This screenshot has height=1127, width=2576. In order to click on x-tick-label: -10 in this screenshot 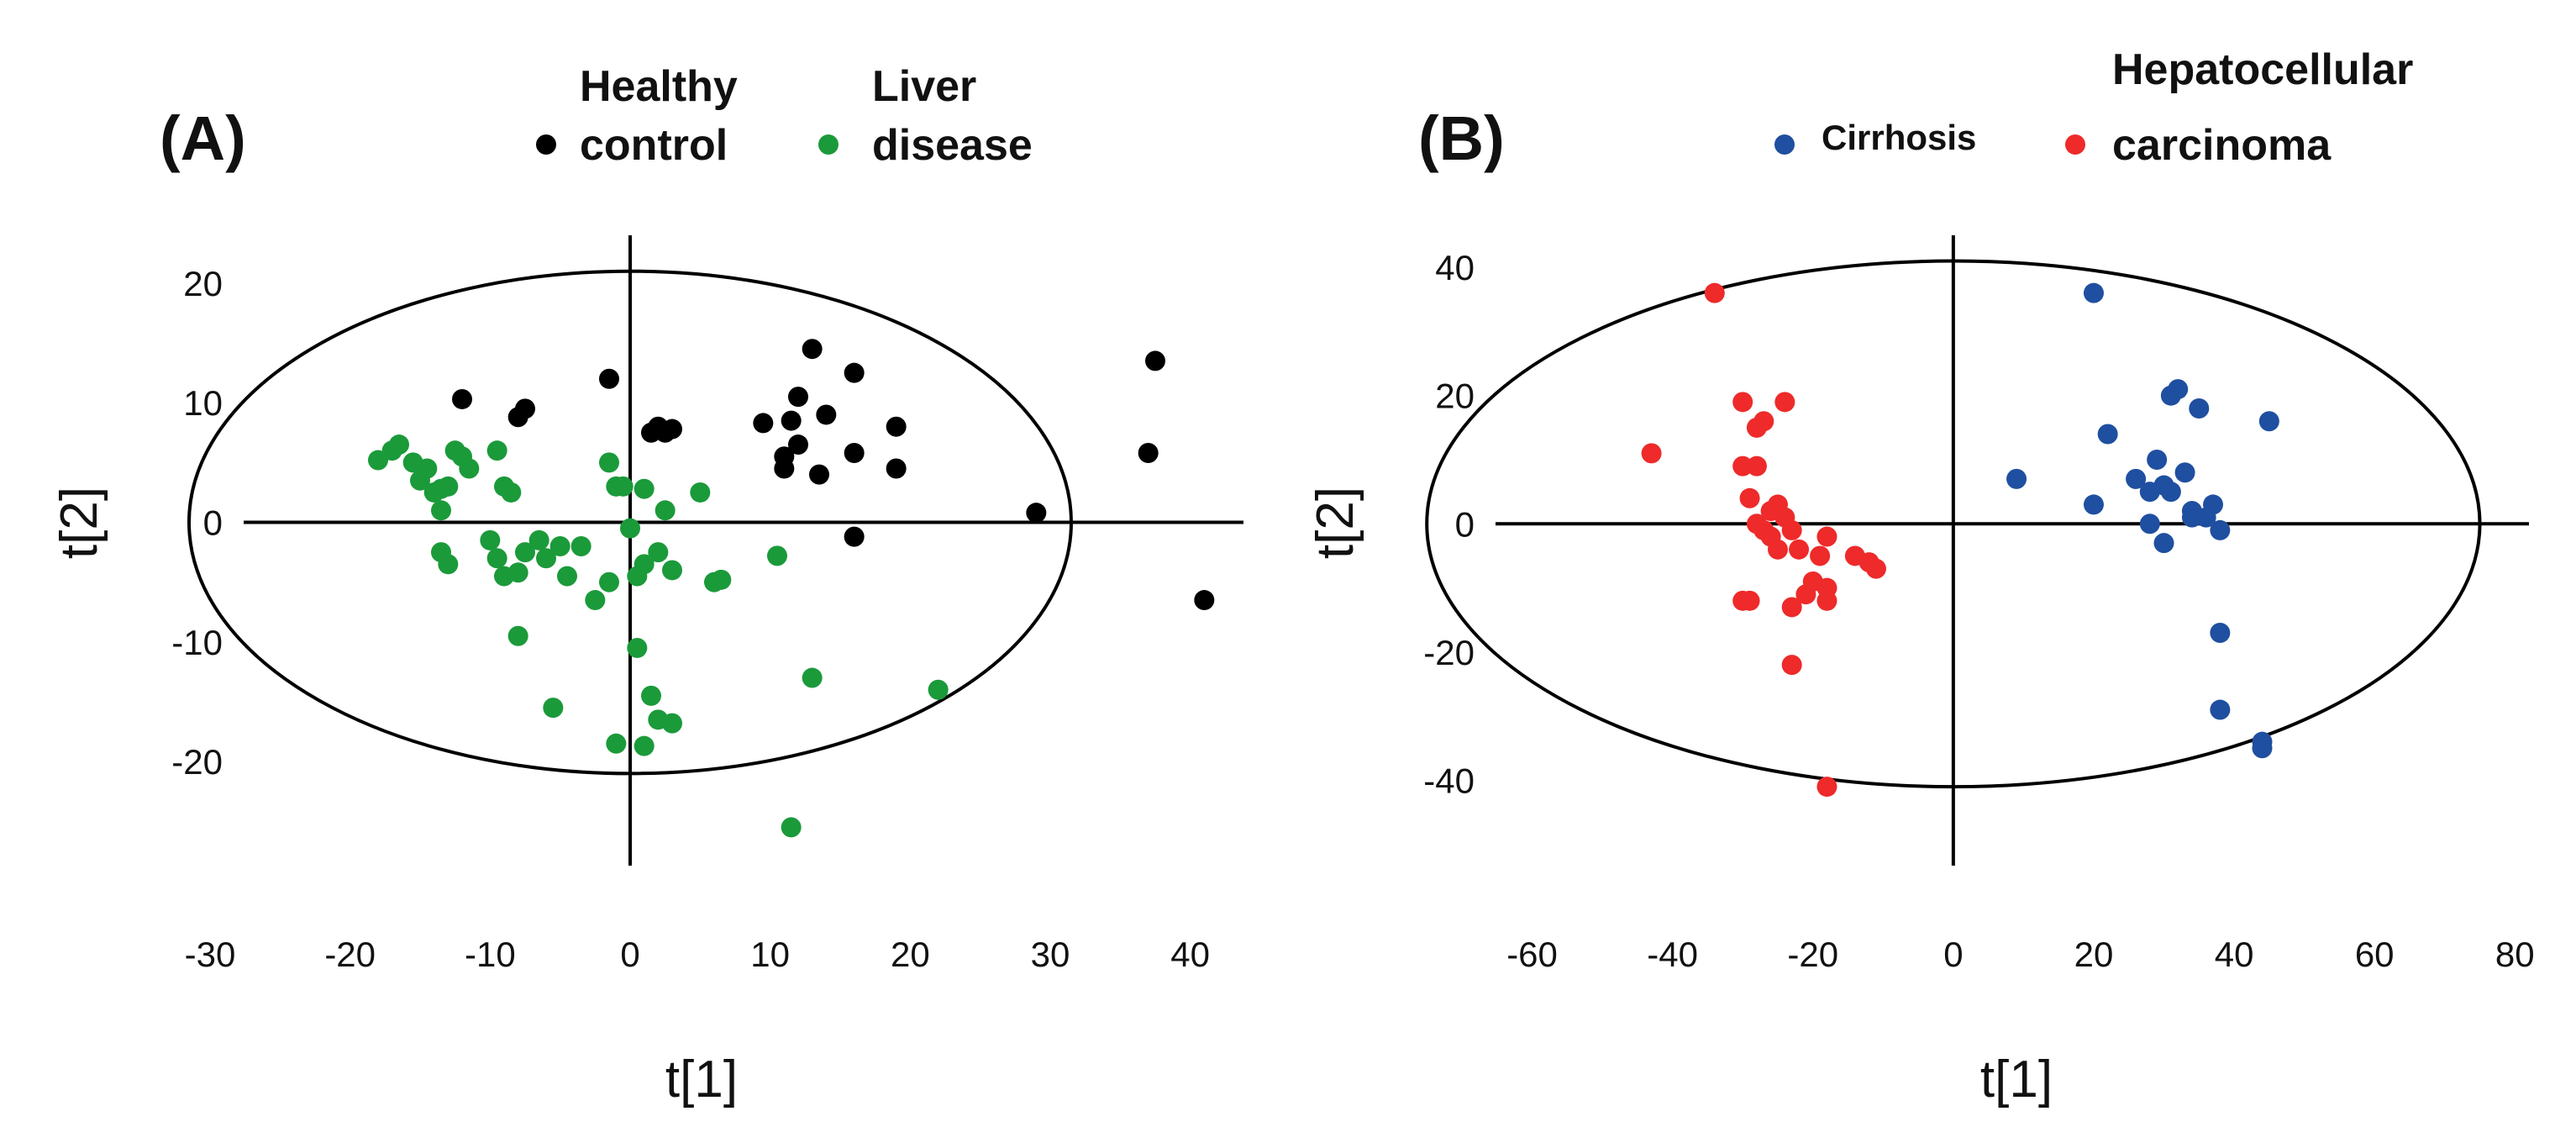, I will do `click(490, 955)`.